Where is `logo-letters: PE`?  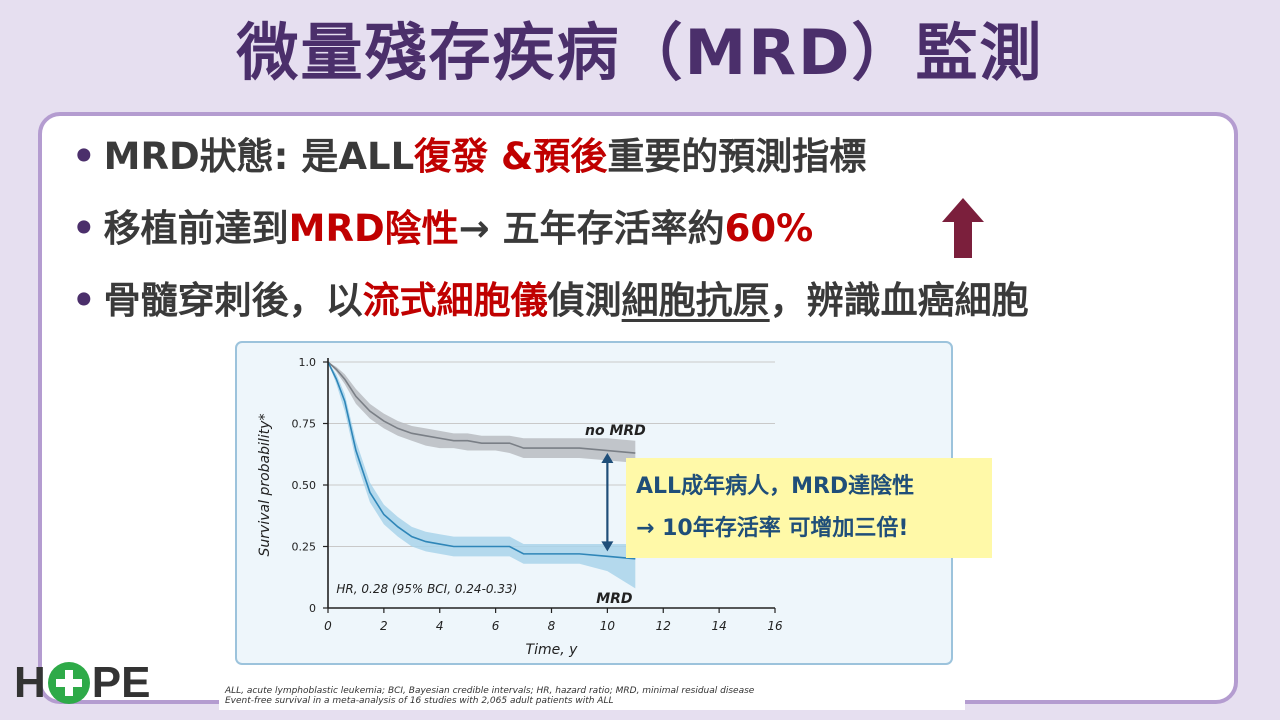 logo-letters: PE is located at coordinates (121, 682).